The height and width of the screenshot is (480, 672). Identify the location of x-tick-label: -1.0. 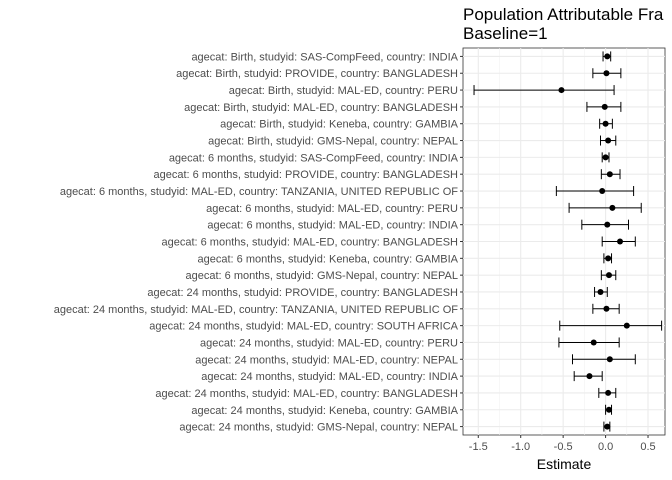
(520, 447).